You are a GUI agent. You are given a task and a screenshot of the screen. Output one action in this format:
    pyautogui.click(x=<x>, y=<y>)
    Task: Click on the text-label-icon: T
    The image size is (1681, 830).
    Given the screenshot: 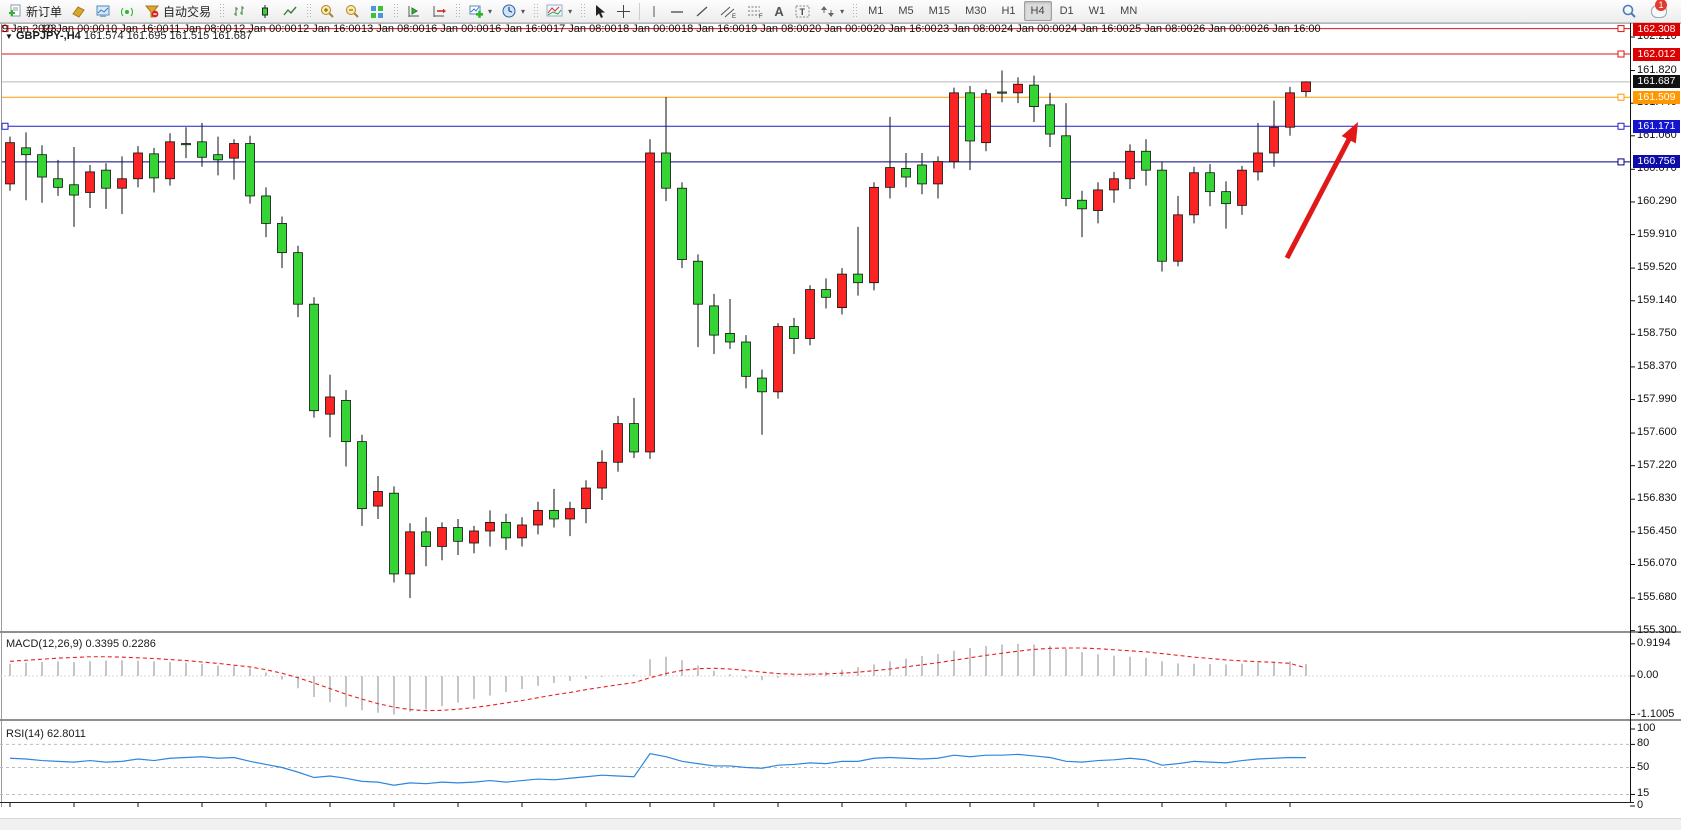 What is the action you would take?
    pyautogui.click(x=802, y=11)
    